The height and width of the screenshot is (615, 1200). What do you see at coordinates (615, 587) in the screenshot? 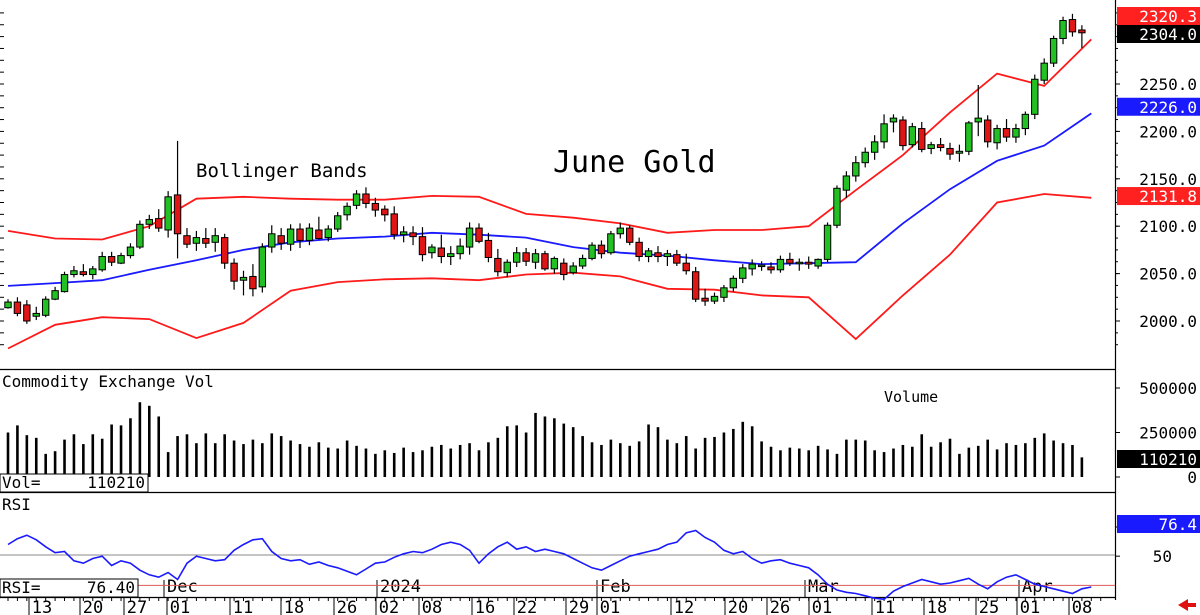
I see `month-label: Feb` at bounding box center [615, 587].